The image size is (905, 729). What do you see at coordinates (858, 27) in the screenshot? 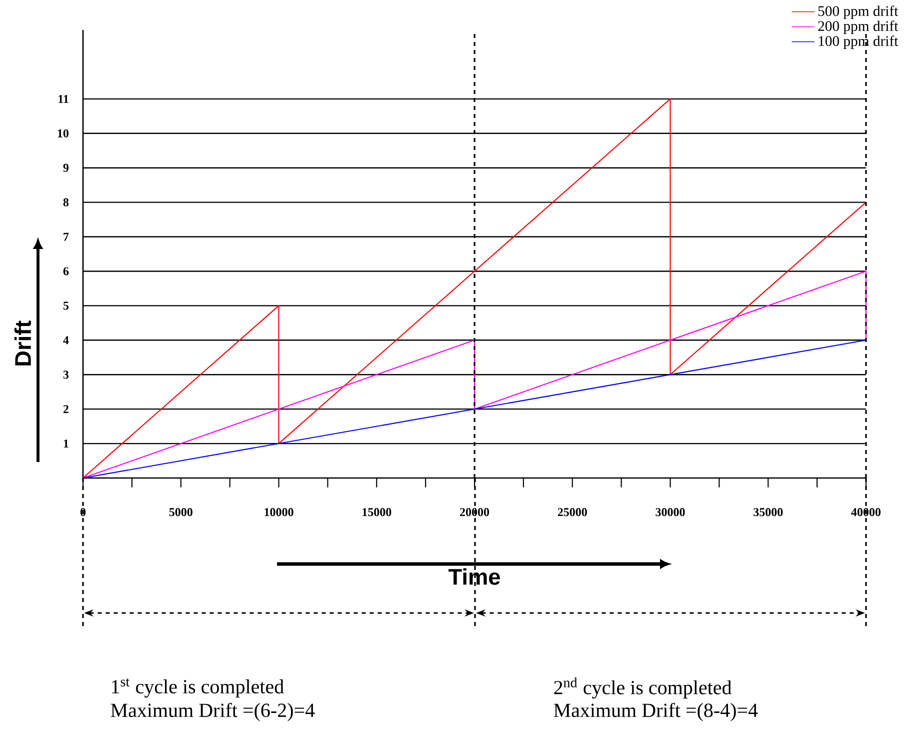
I see `legend-label: 200 ppm drift` at bounding box center [858, 27].